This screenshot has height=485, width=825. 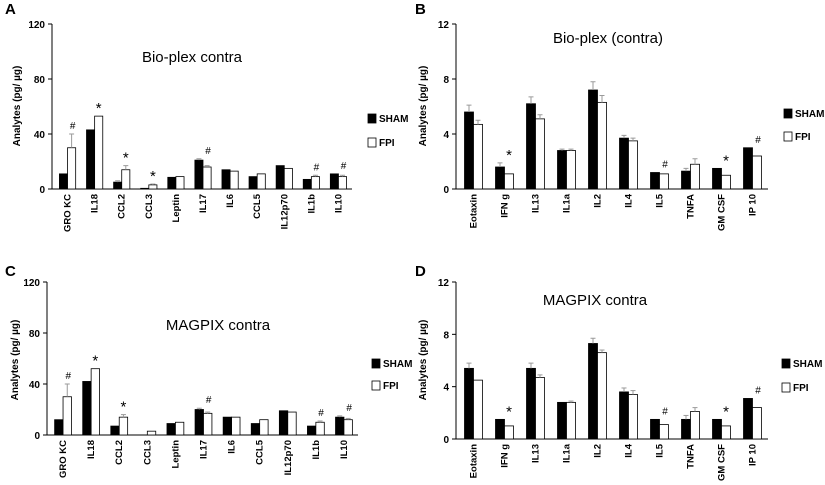 What do you see at coordinates (423, 106) in the screenshot?
I see `panel-b-y-axis-label: Analytes (pg/ µg)` at bounding box center [423, 106].